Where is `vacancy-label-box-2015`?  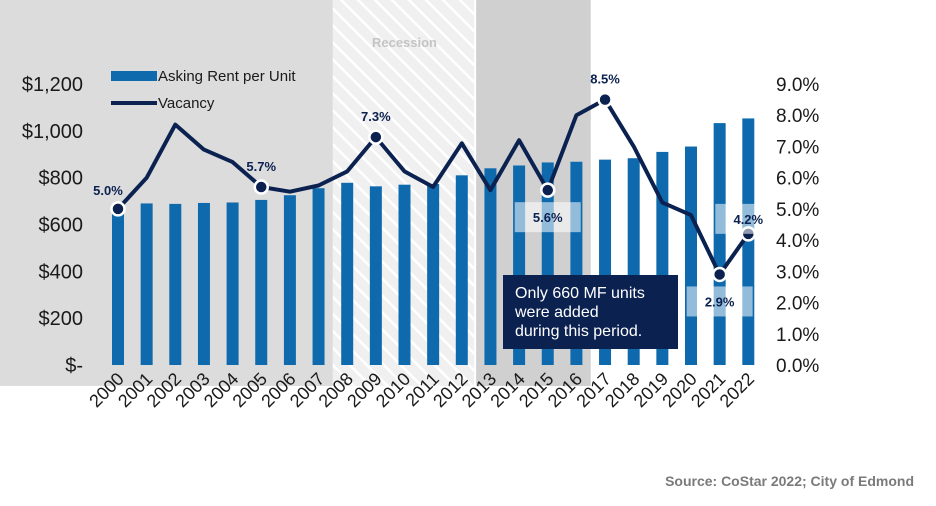 vacancy-label-box-2015 is located at coordinates (547, 217).